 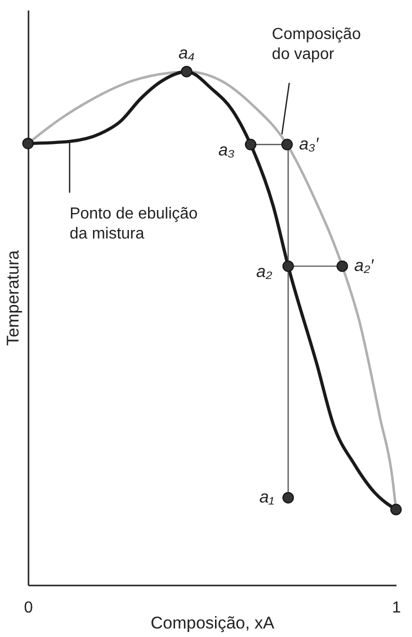 What do you see at coordinates (134, 223) in the screenshot?
I see `annotation: Ponto de ebulição da mistura` at bounding box center [134, 223].